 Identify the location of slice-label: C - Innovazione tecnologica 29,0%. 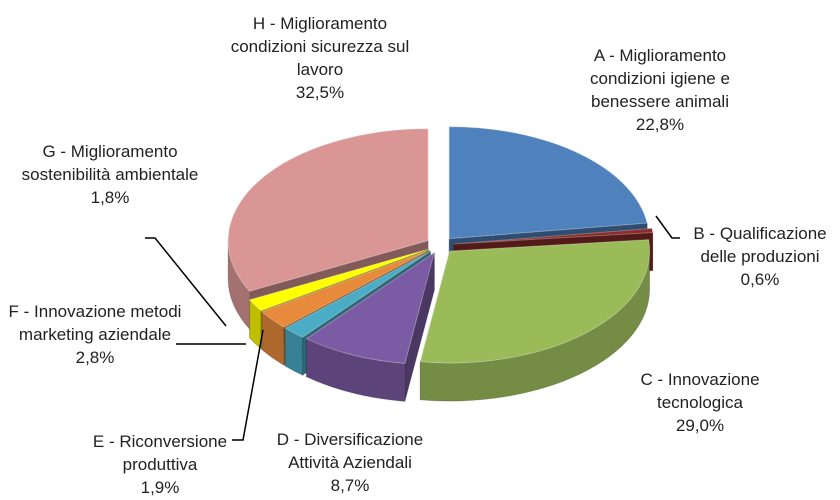
(700, 402).